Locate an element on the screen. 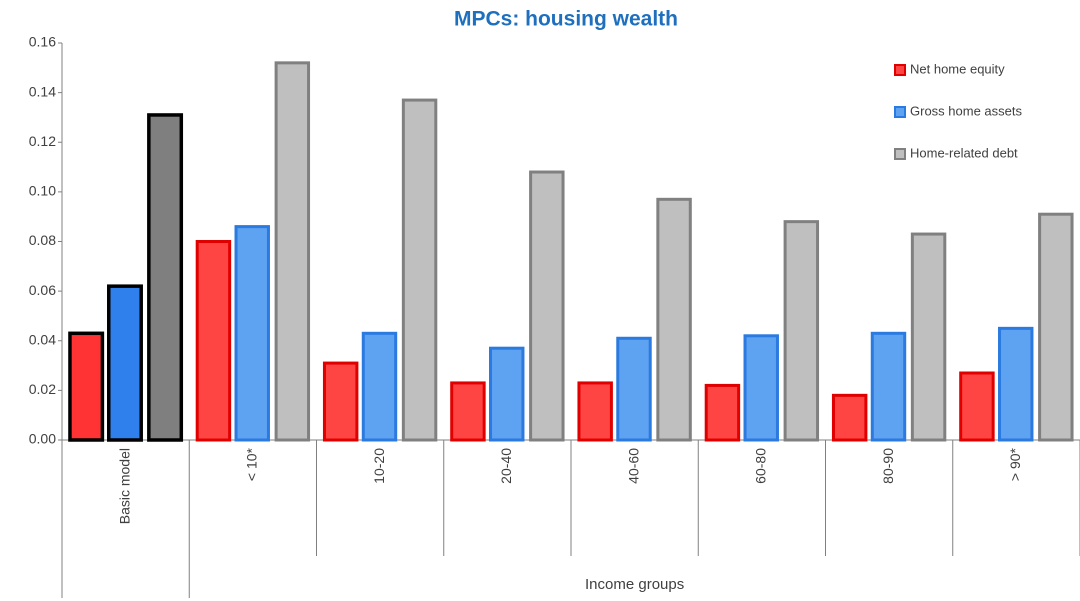 This screenshot has width=1080, height=601. chart-title: MPCs: housing wealth is located at coordinates (566, 19).